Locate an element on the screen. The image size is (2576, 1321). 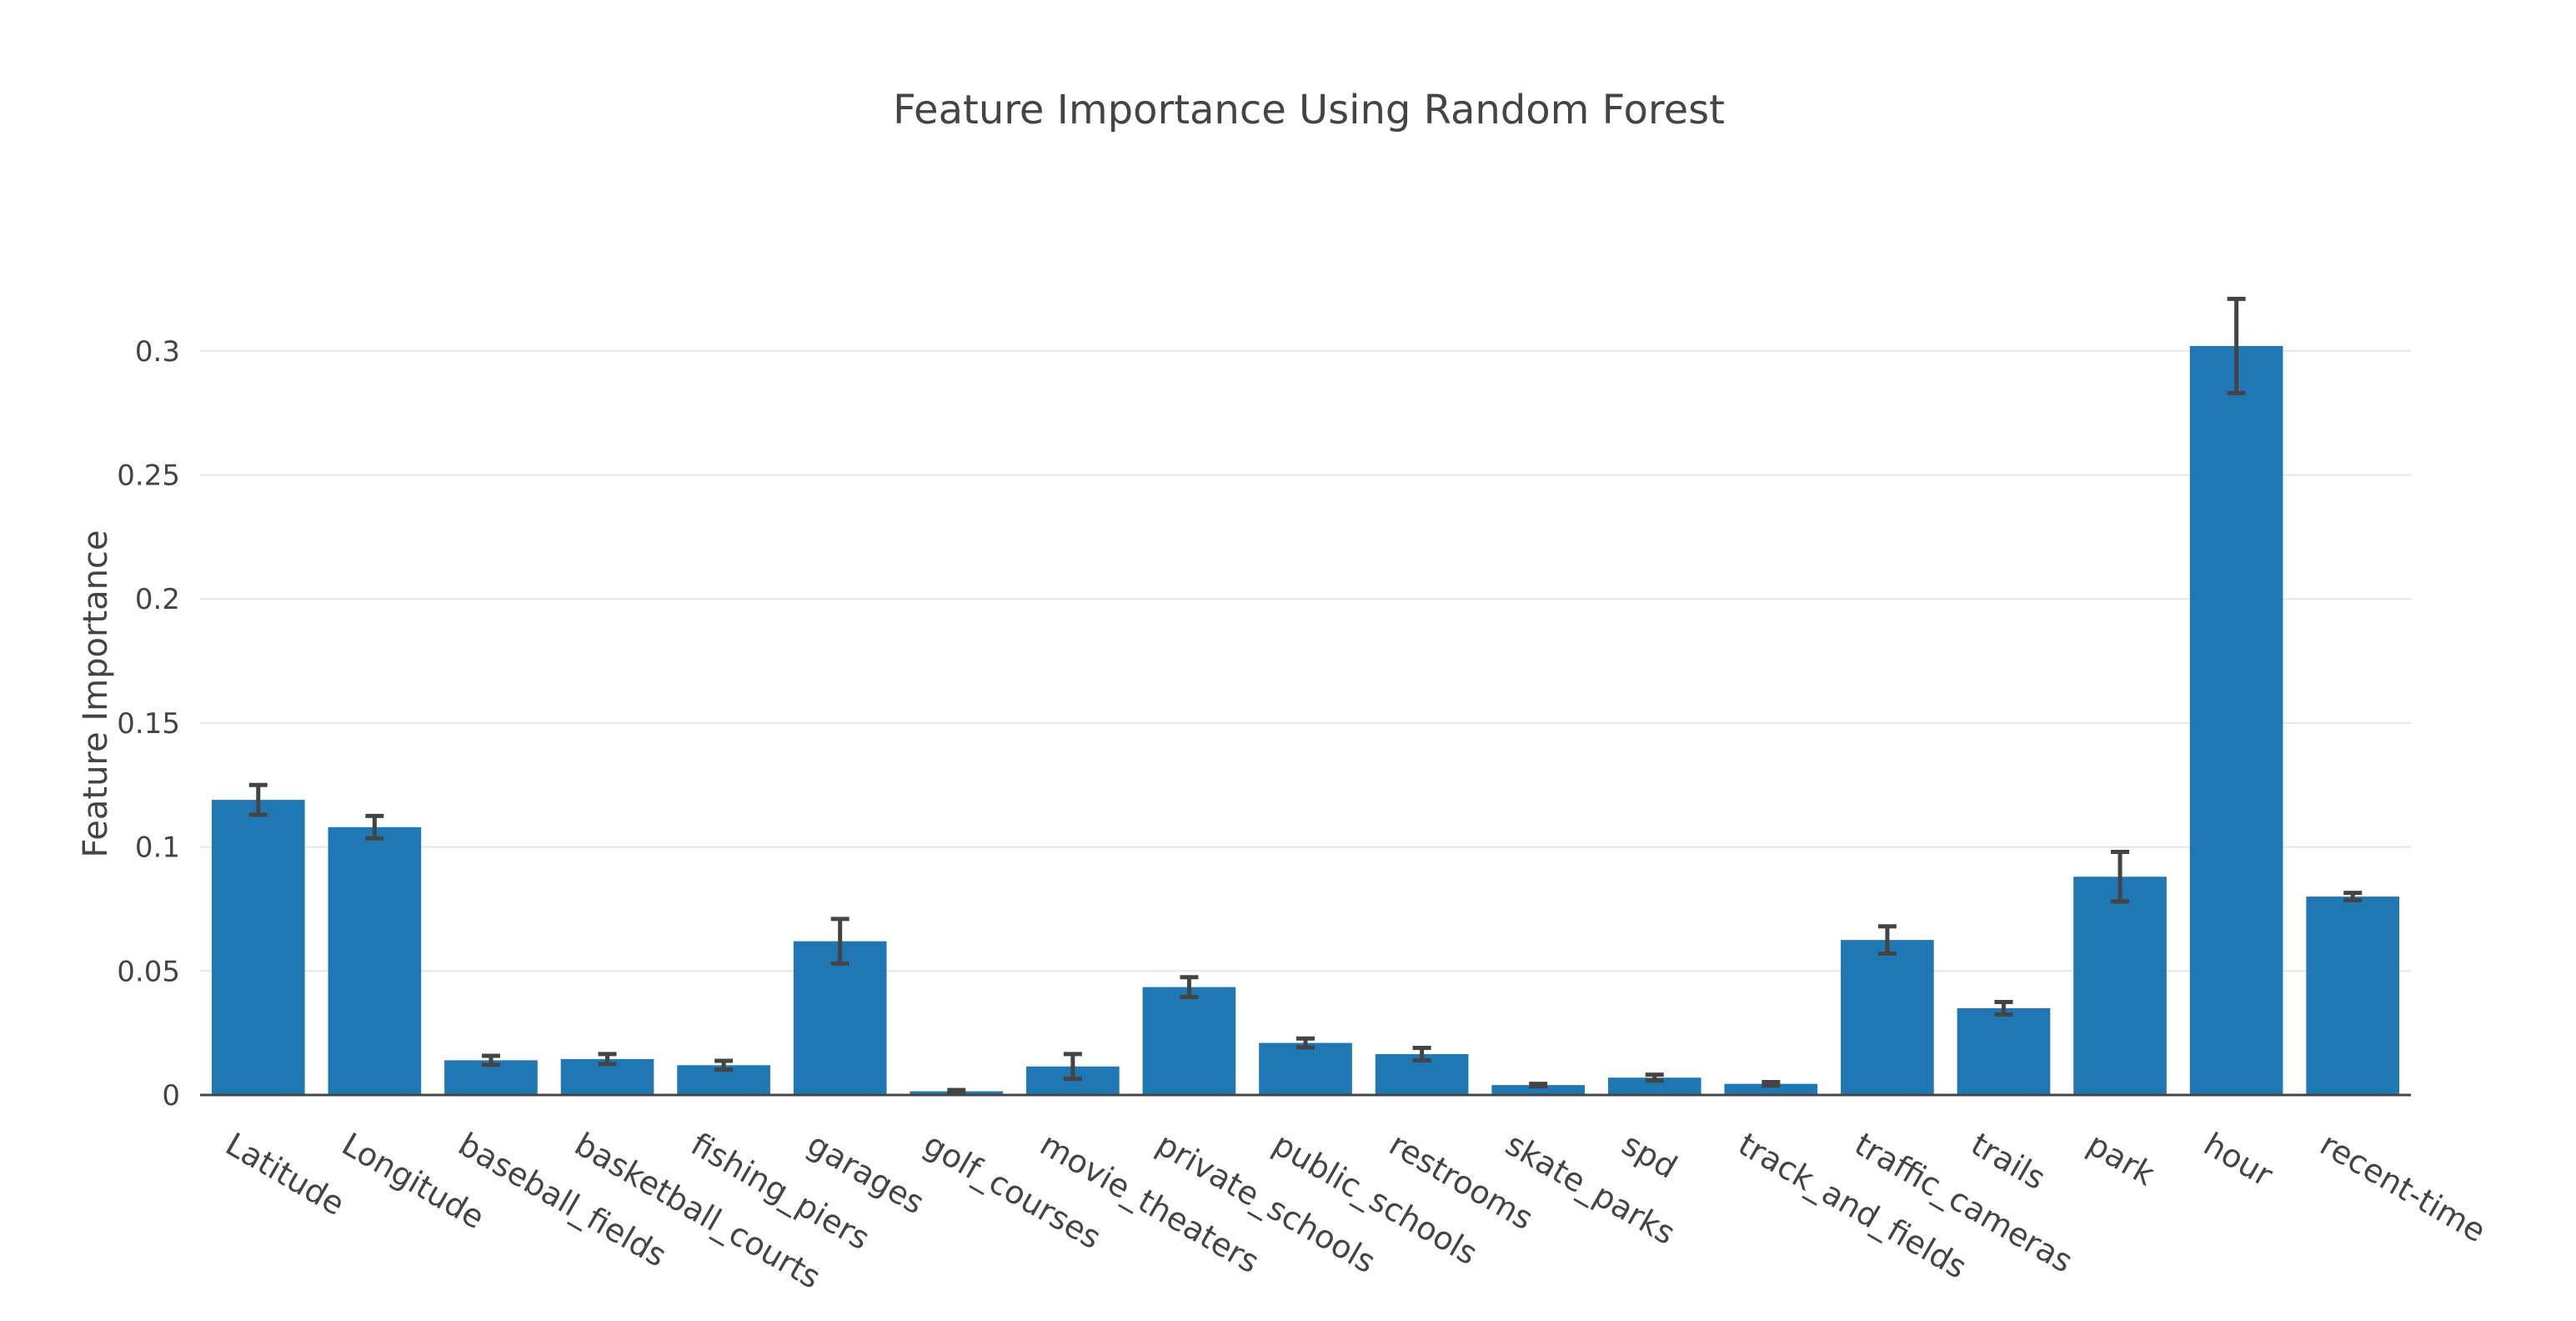
error-bar-restrooms is located at coordinates (1421, 1053).